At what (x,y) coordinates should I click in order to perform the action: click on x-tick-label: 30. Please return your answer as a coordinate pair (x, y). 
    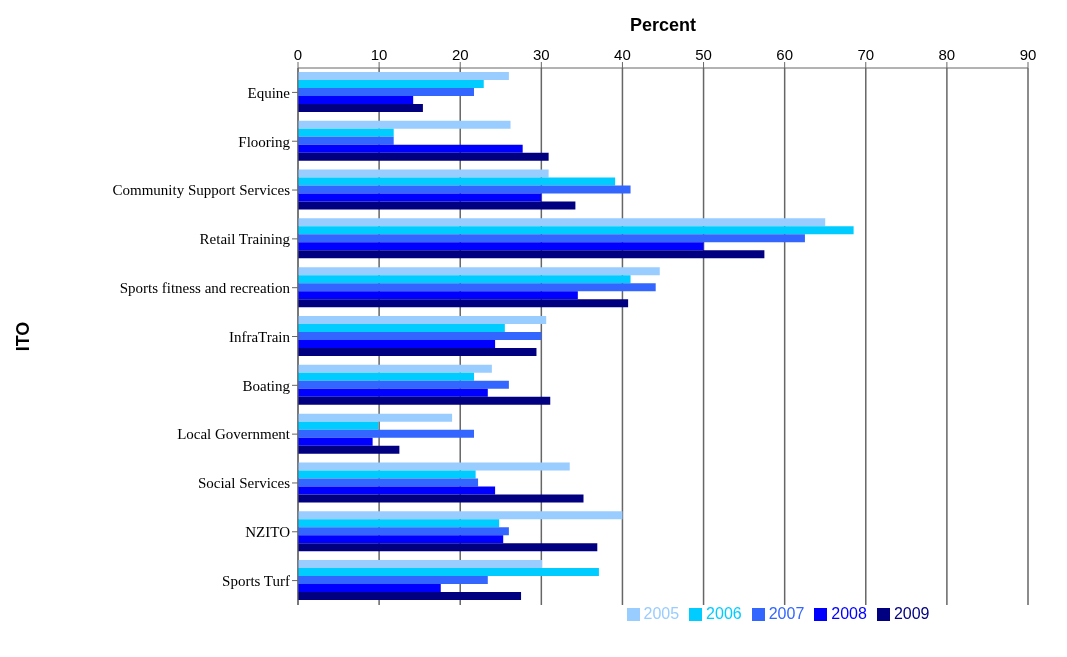
    Looking at the image, I should click on (541, 54).